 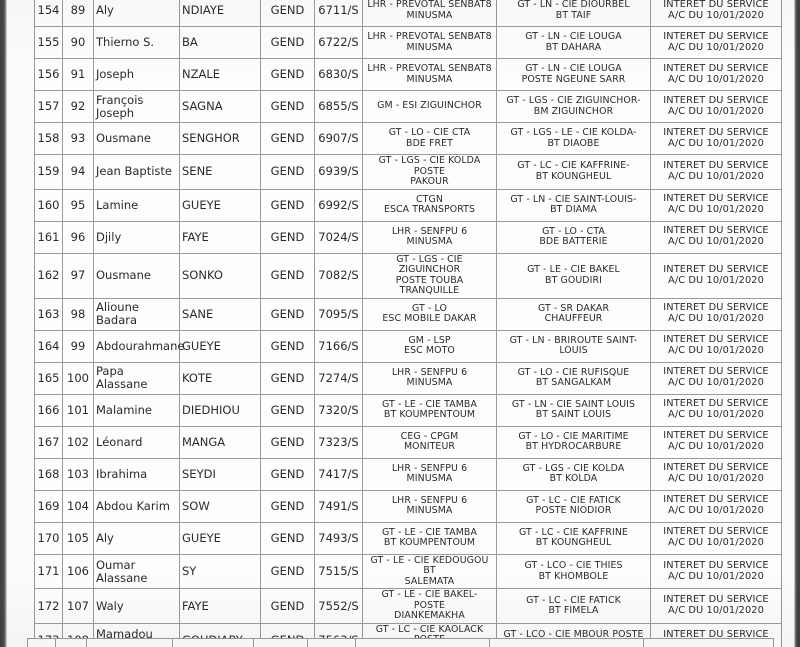 What do you see at coordinates (338, 106) in the screenshot?
I see `cell-matricule: 6855/S` at bounding box center [338, 106].